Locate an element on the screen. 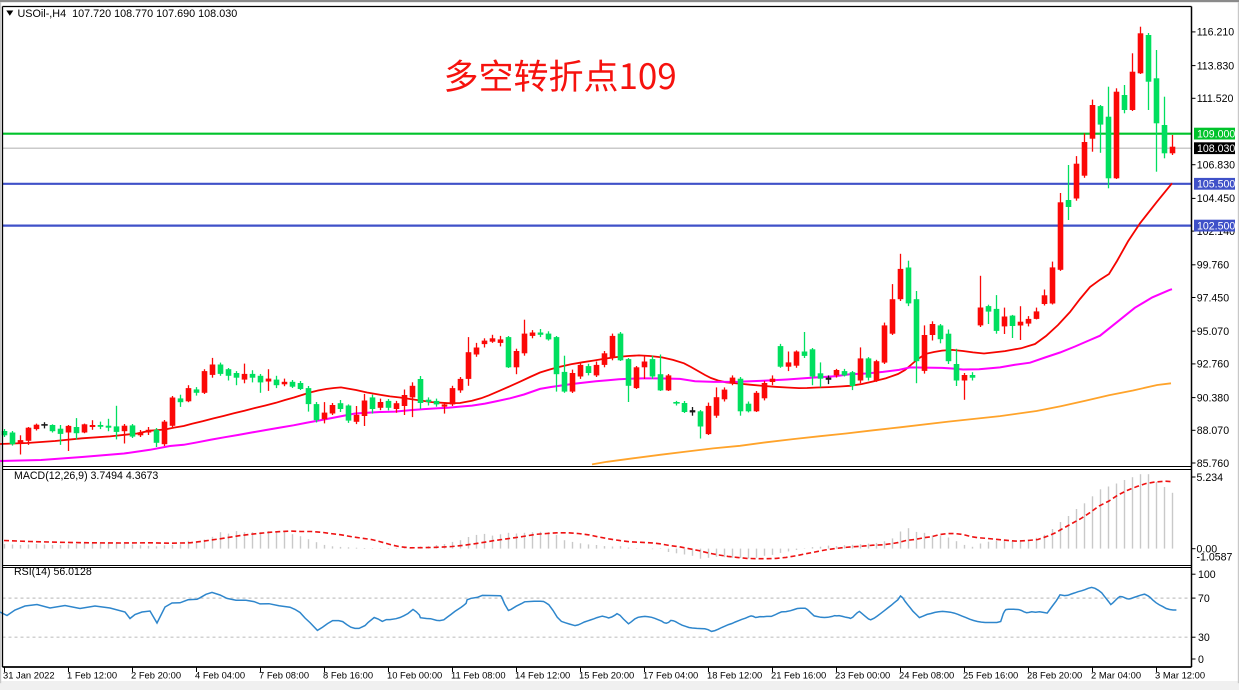 Image resolution: width=1239 pixels, height=690 pixels. svg-text: 92.760 is located at coordinates (1213, 365).